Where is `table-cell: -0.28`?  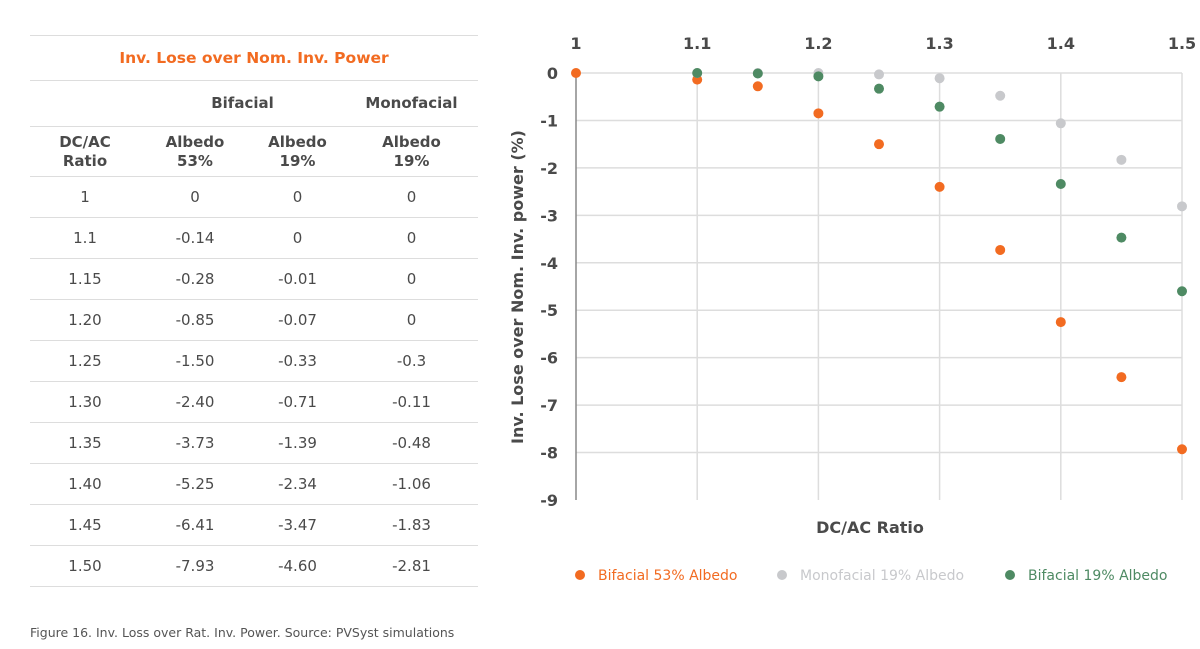
table-cell: -0.28 is located at coordinates (195, 279).